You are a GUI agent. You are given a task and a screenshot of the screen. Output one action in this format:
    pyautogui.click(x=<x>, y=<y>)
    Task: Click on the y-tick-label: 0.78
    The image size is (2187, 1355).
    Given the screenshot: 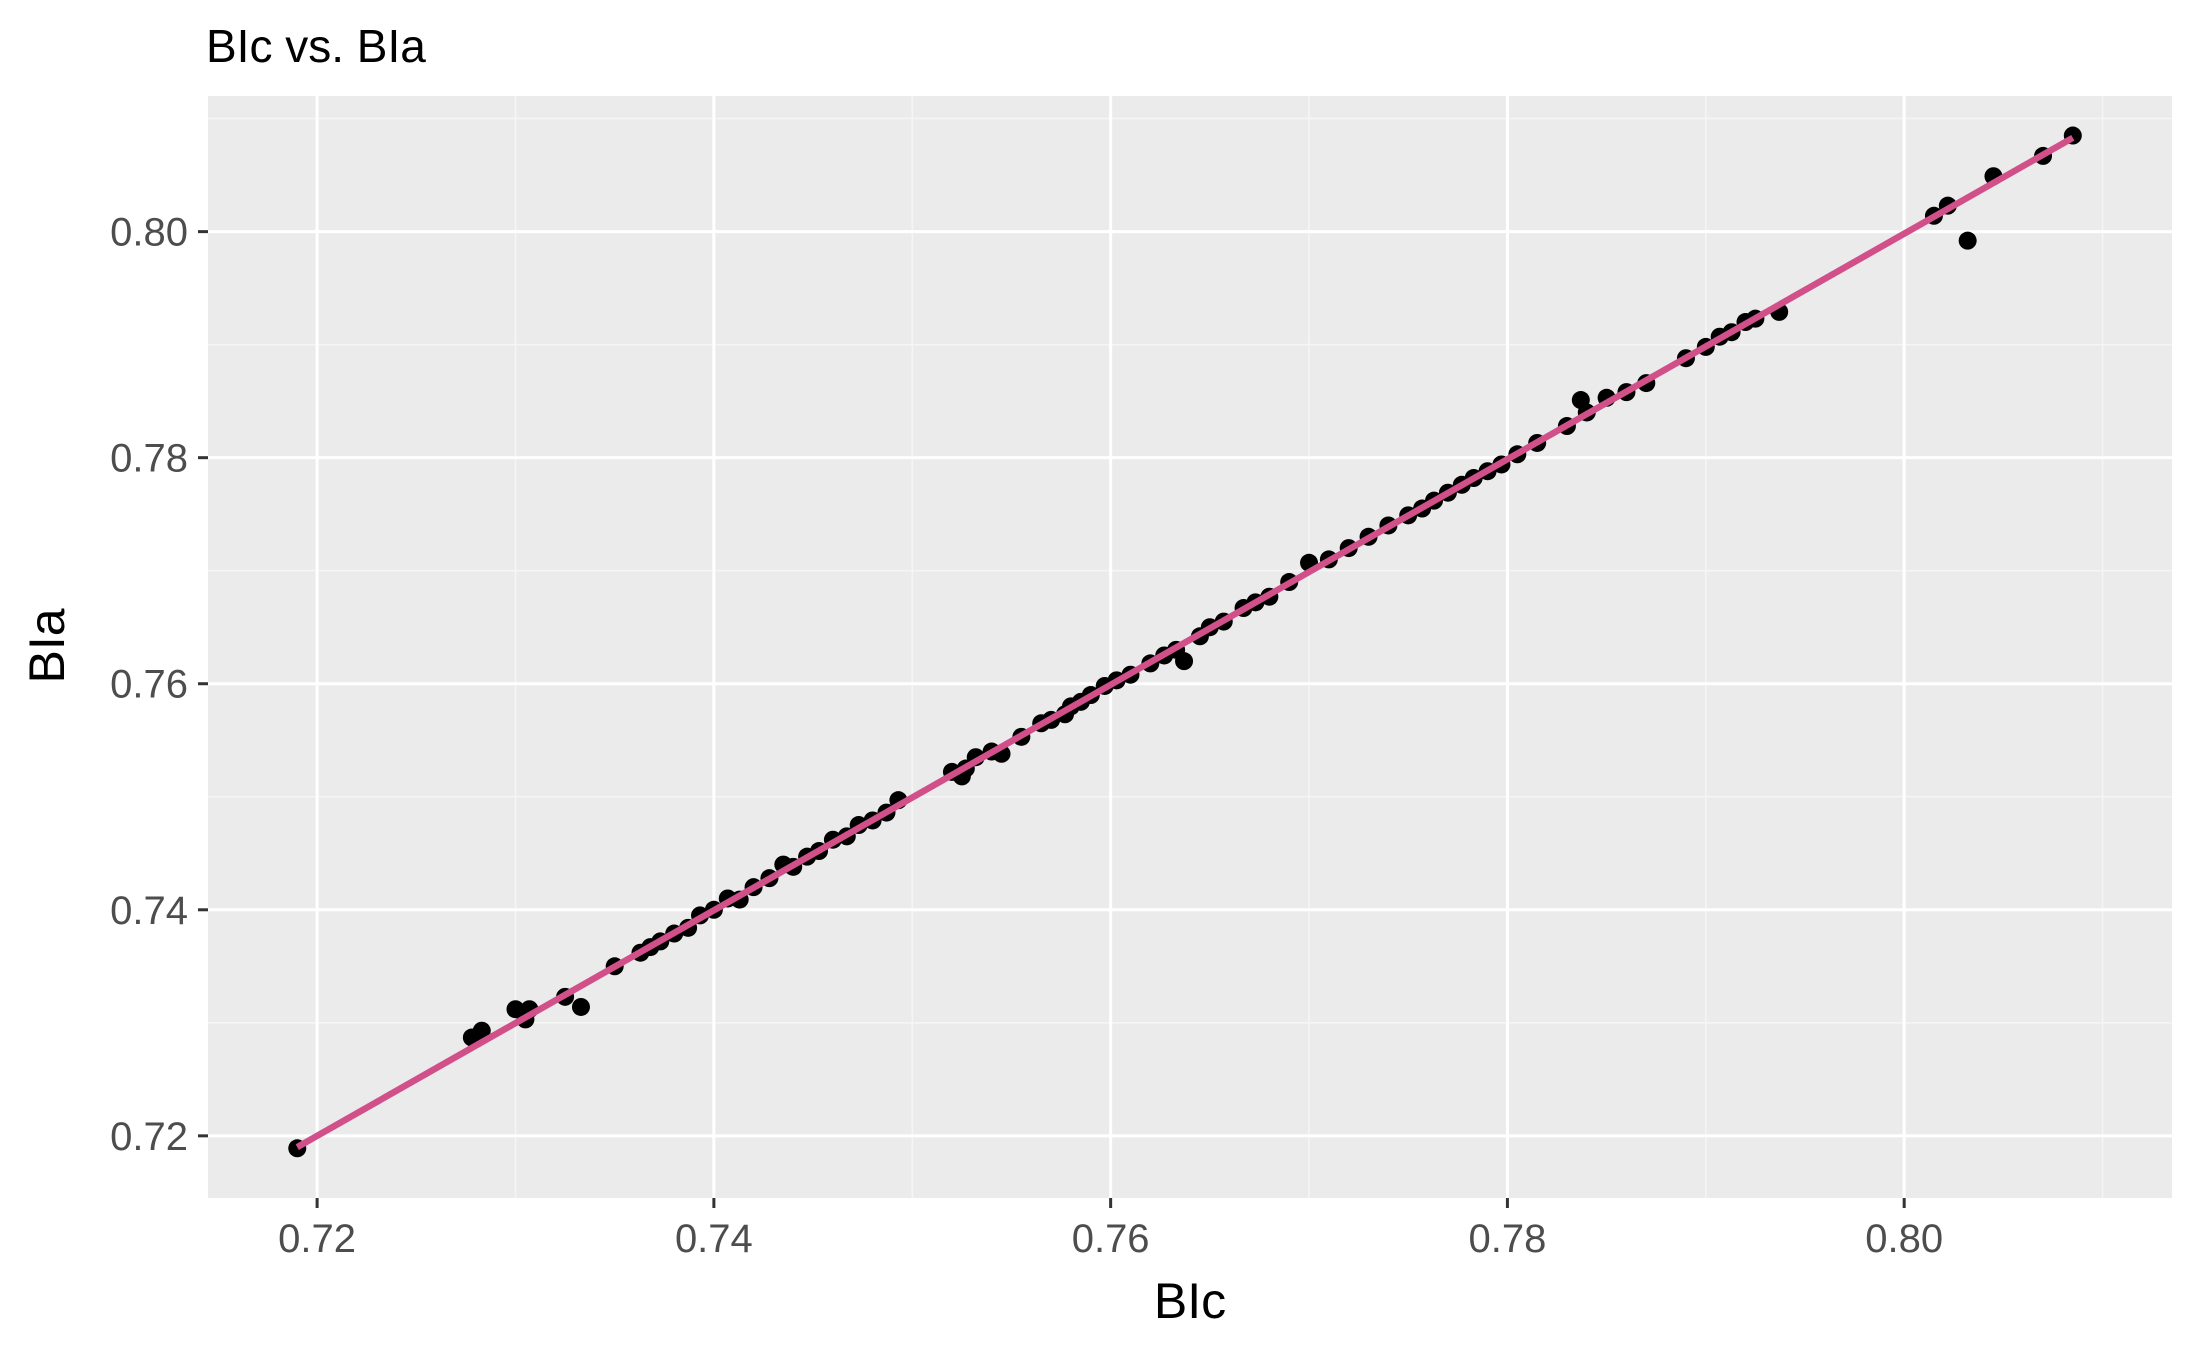 What is the action you would take?
    pyautogui.click(x=149, y=459)
    